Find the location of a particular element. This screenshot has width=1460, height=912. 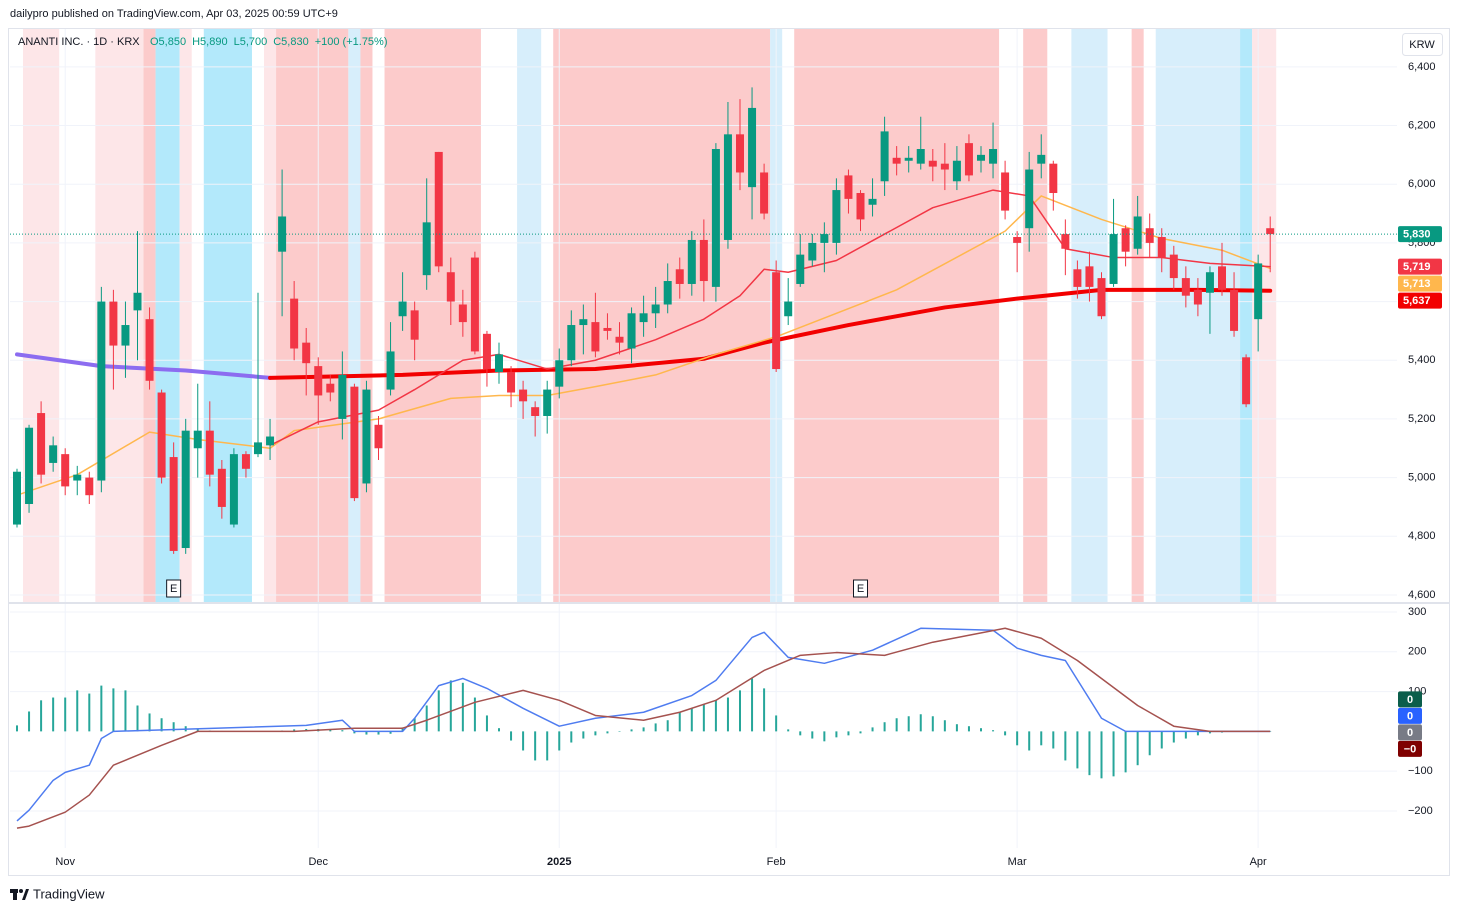

event-marker-box is located at coordinates (174, 588).